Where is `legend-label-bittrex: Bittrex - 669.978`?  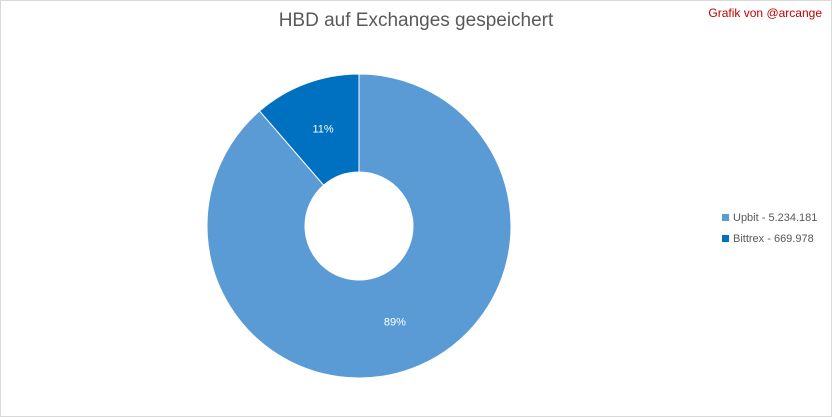 legend-label-bittrex: Bittrex - 669.978 is located at coordinates (773, 238).